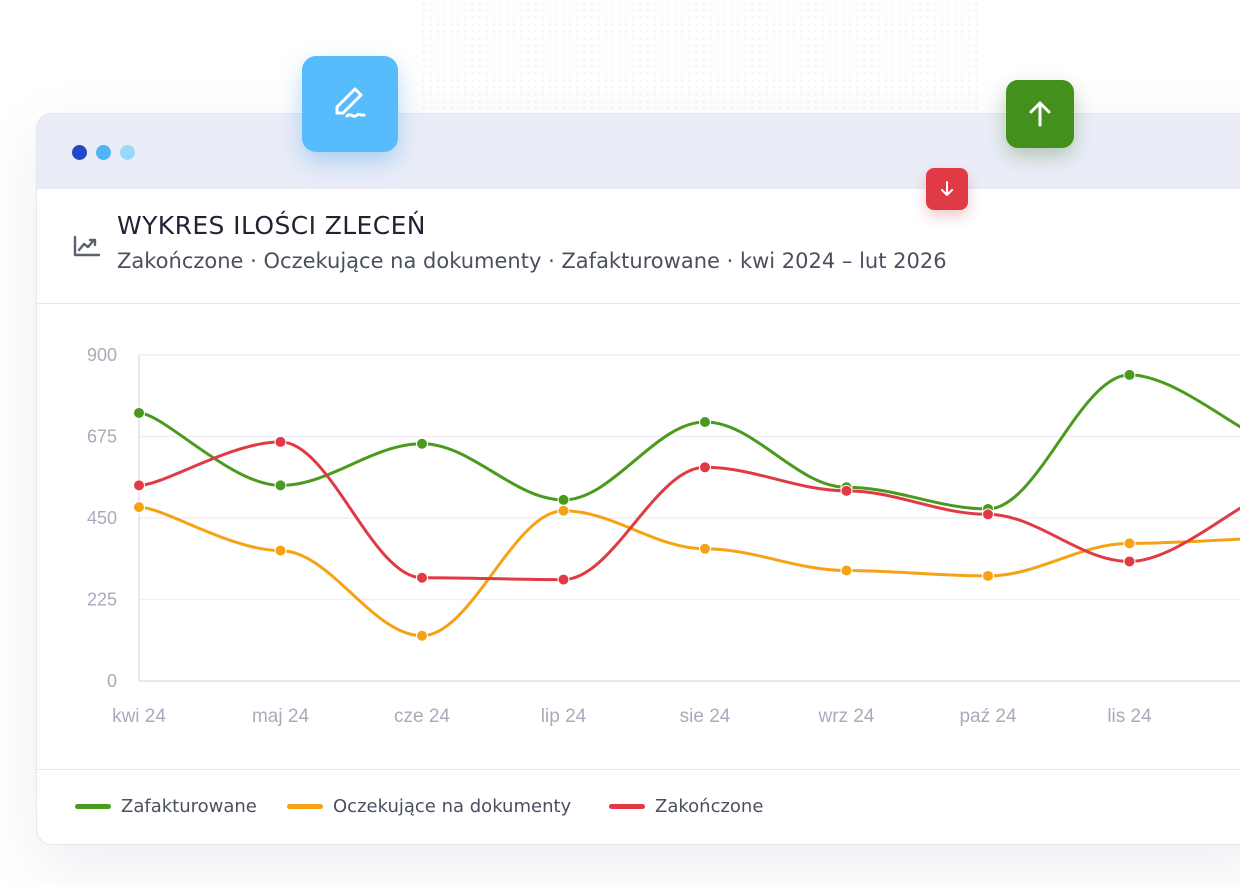 The width and height of the screenshot is (1240, 886). What do you see at coordinates (688, 571) in the screenshot?
I see `series-line-oczekujace` at bounding box center [688, 571].